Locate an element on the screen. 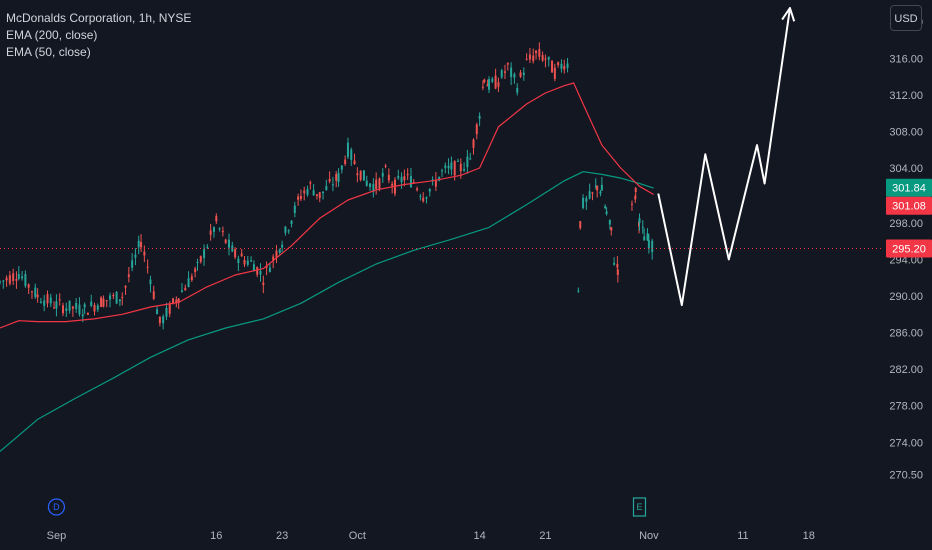 The height and width of the screenshot is (550, 932). time-axis: Sep 16 23 Oct 14 21 Nov 11 18 is located at coordinates (431, 536).